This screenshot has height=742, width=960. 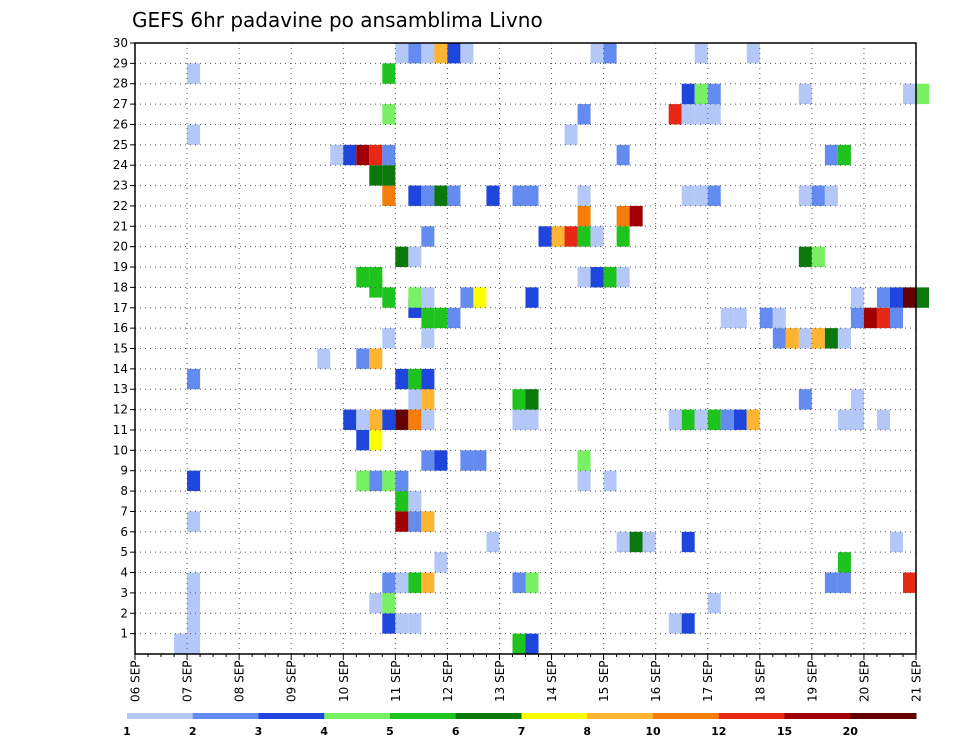 What do you see at coordinates (120, 63) in the screenshot?
I see `y-tick-label: 29` at bounding box center [120, 63].